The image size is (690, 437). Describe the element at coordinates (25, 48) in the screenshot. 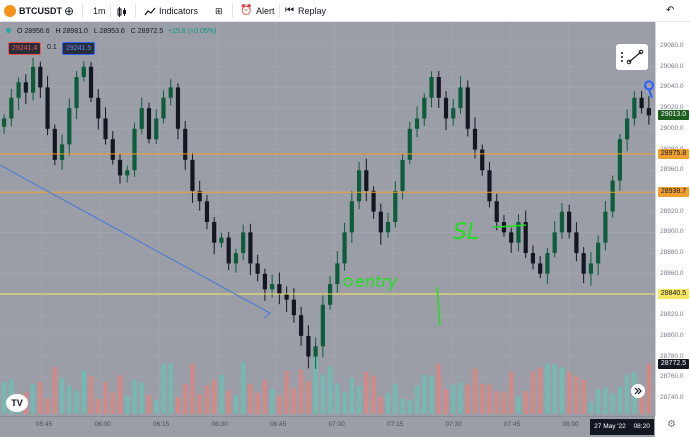

I see `sell-price-button: 29241.4` at that location.